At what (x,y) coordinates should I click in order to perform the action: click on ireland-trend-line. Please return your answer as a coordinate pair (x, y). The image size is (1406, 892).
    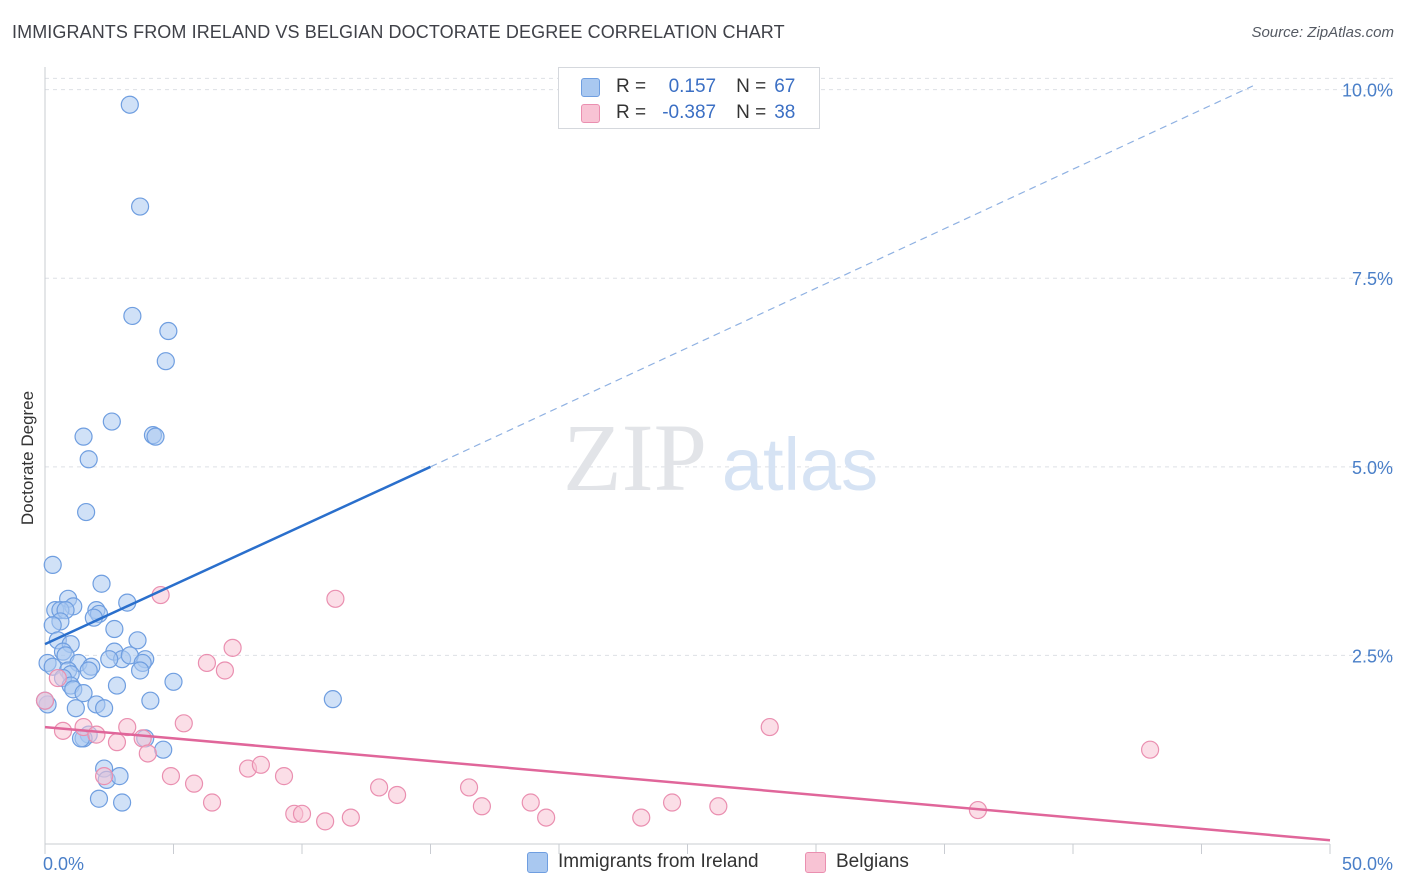
    Looking at the image, I should click on (238, 555).